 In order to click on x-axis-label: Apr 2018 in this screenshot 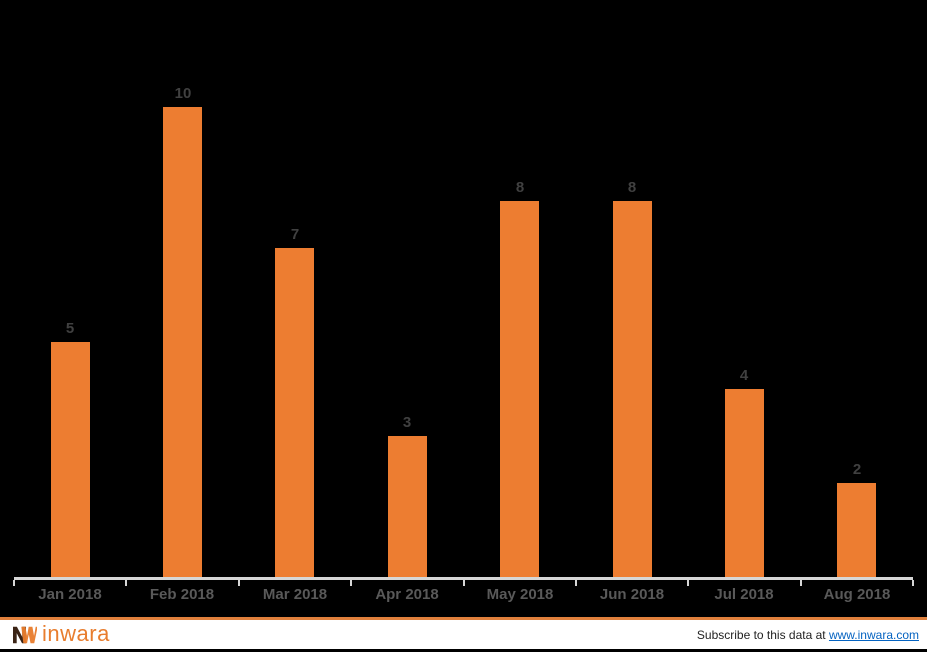, I will do `click(407, 594)`.